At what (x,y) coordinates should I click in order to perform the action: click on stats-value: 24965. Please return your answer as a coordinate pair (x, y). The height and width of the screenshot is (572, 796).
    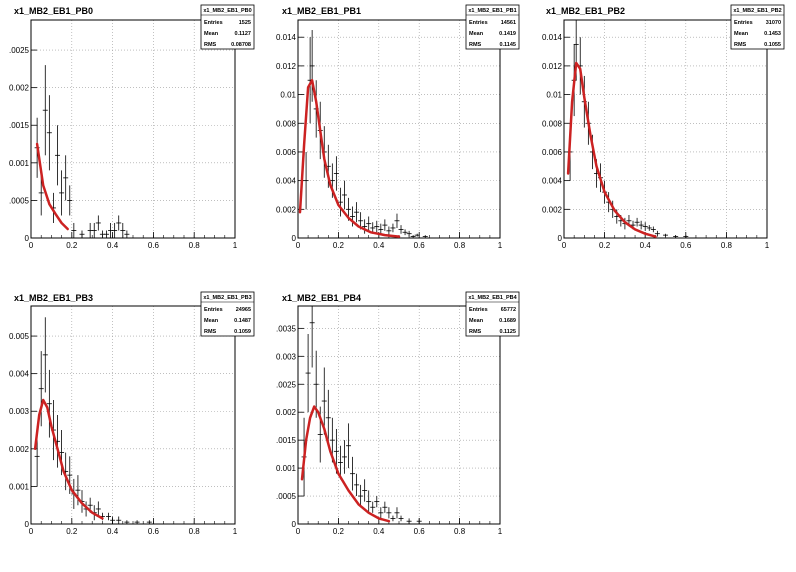
    Looking at the image, I should click on (243, 310).